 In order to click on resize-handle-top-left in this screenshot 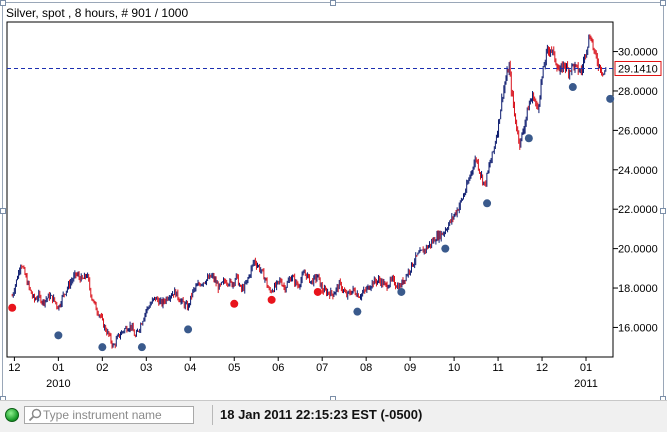, I will do `click(3, 3)`.